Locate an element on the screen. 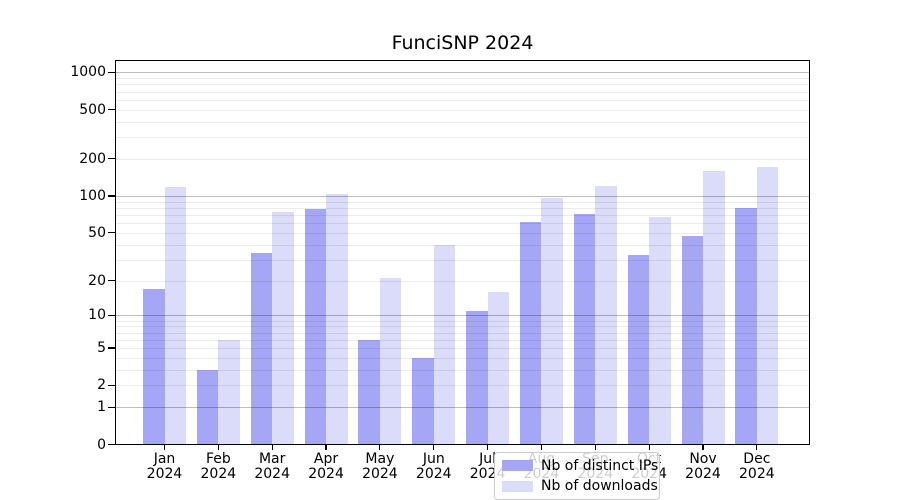 Image resolution: width=900 pixels, height=500 pixels. bar-jul-2024-nb-of-downloads is located at coordinates (498, 368).